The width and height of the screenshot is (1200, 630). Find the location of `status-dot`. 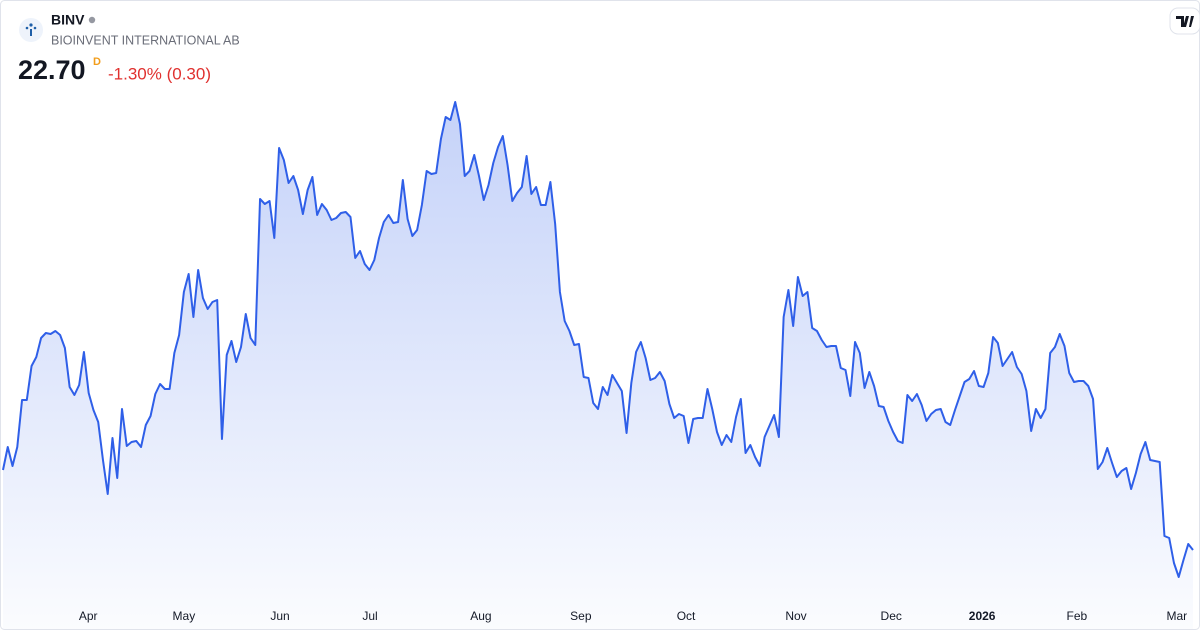

status-dot is located at coordinates (92, 20).